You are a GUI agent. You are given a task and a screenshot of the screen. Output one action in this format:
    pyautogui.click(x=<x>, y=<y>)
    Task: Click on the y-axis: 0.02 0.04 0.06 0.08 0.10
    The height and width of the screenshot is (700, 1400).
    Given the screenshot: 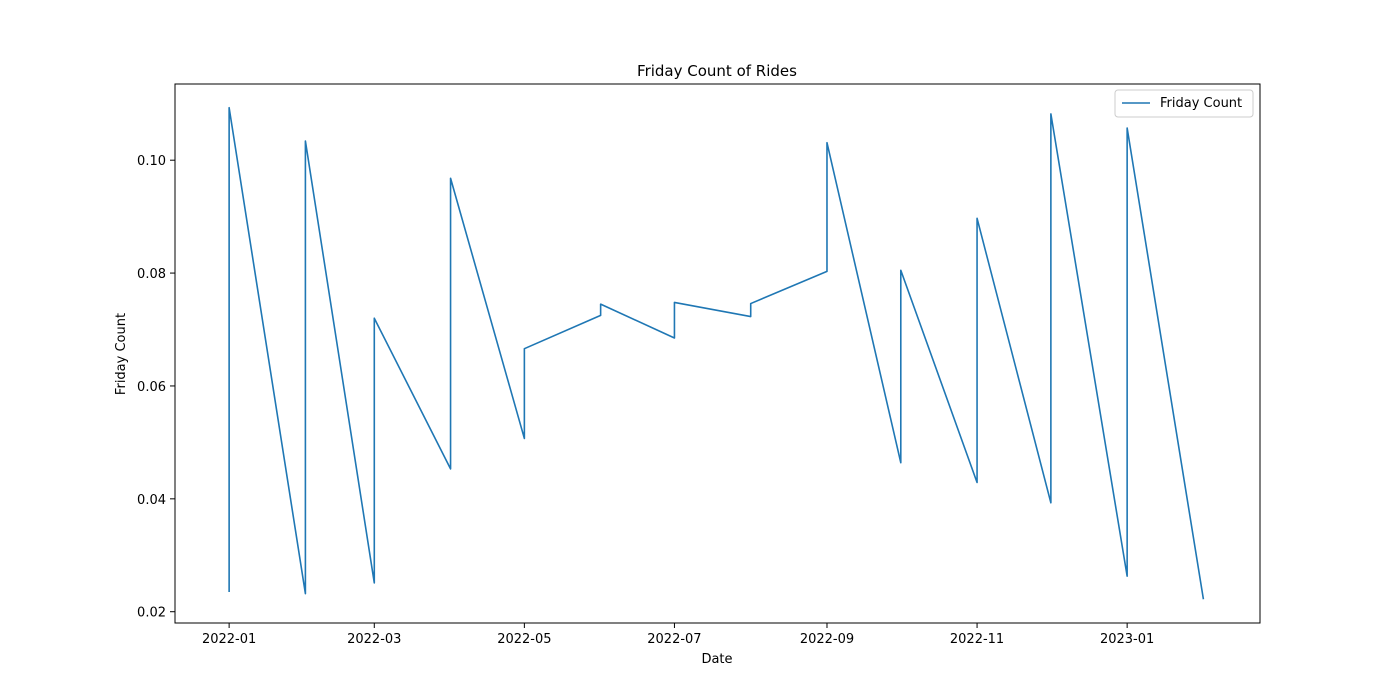 What is the action you would take?
    pyautogui.click(x=156, y=387)
    